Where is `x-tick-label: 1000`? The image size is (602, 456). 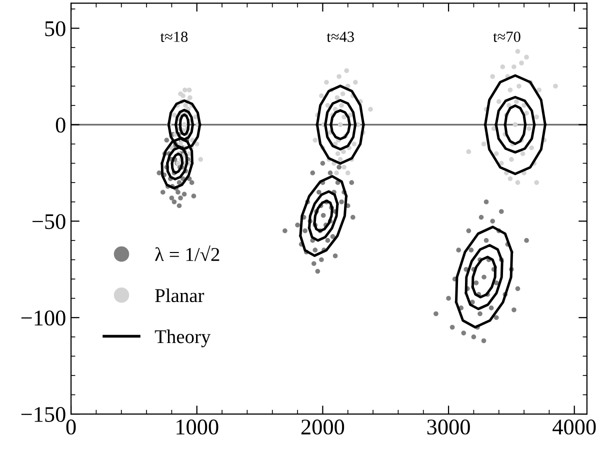 x-tick-label: 1000 is located at coordinates (197, 427).